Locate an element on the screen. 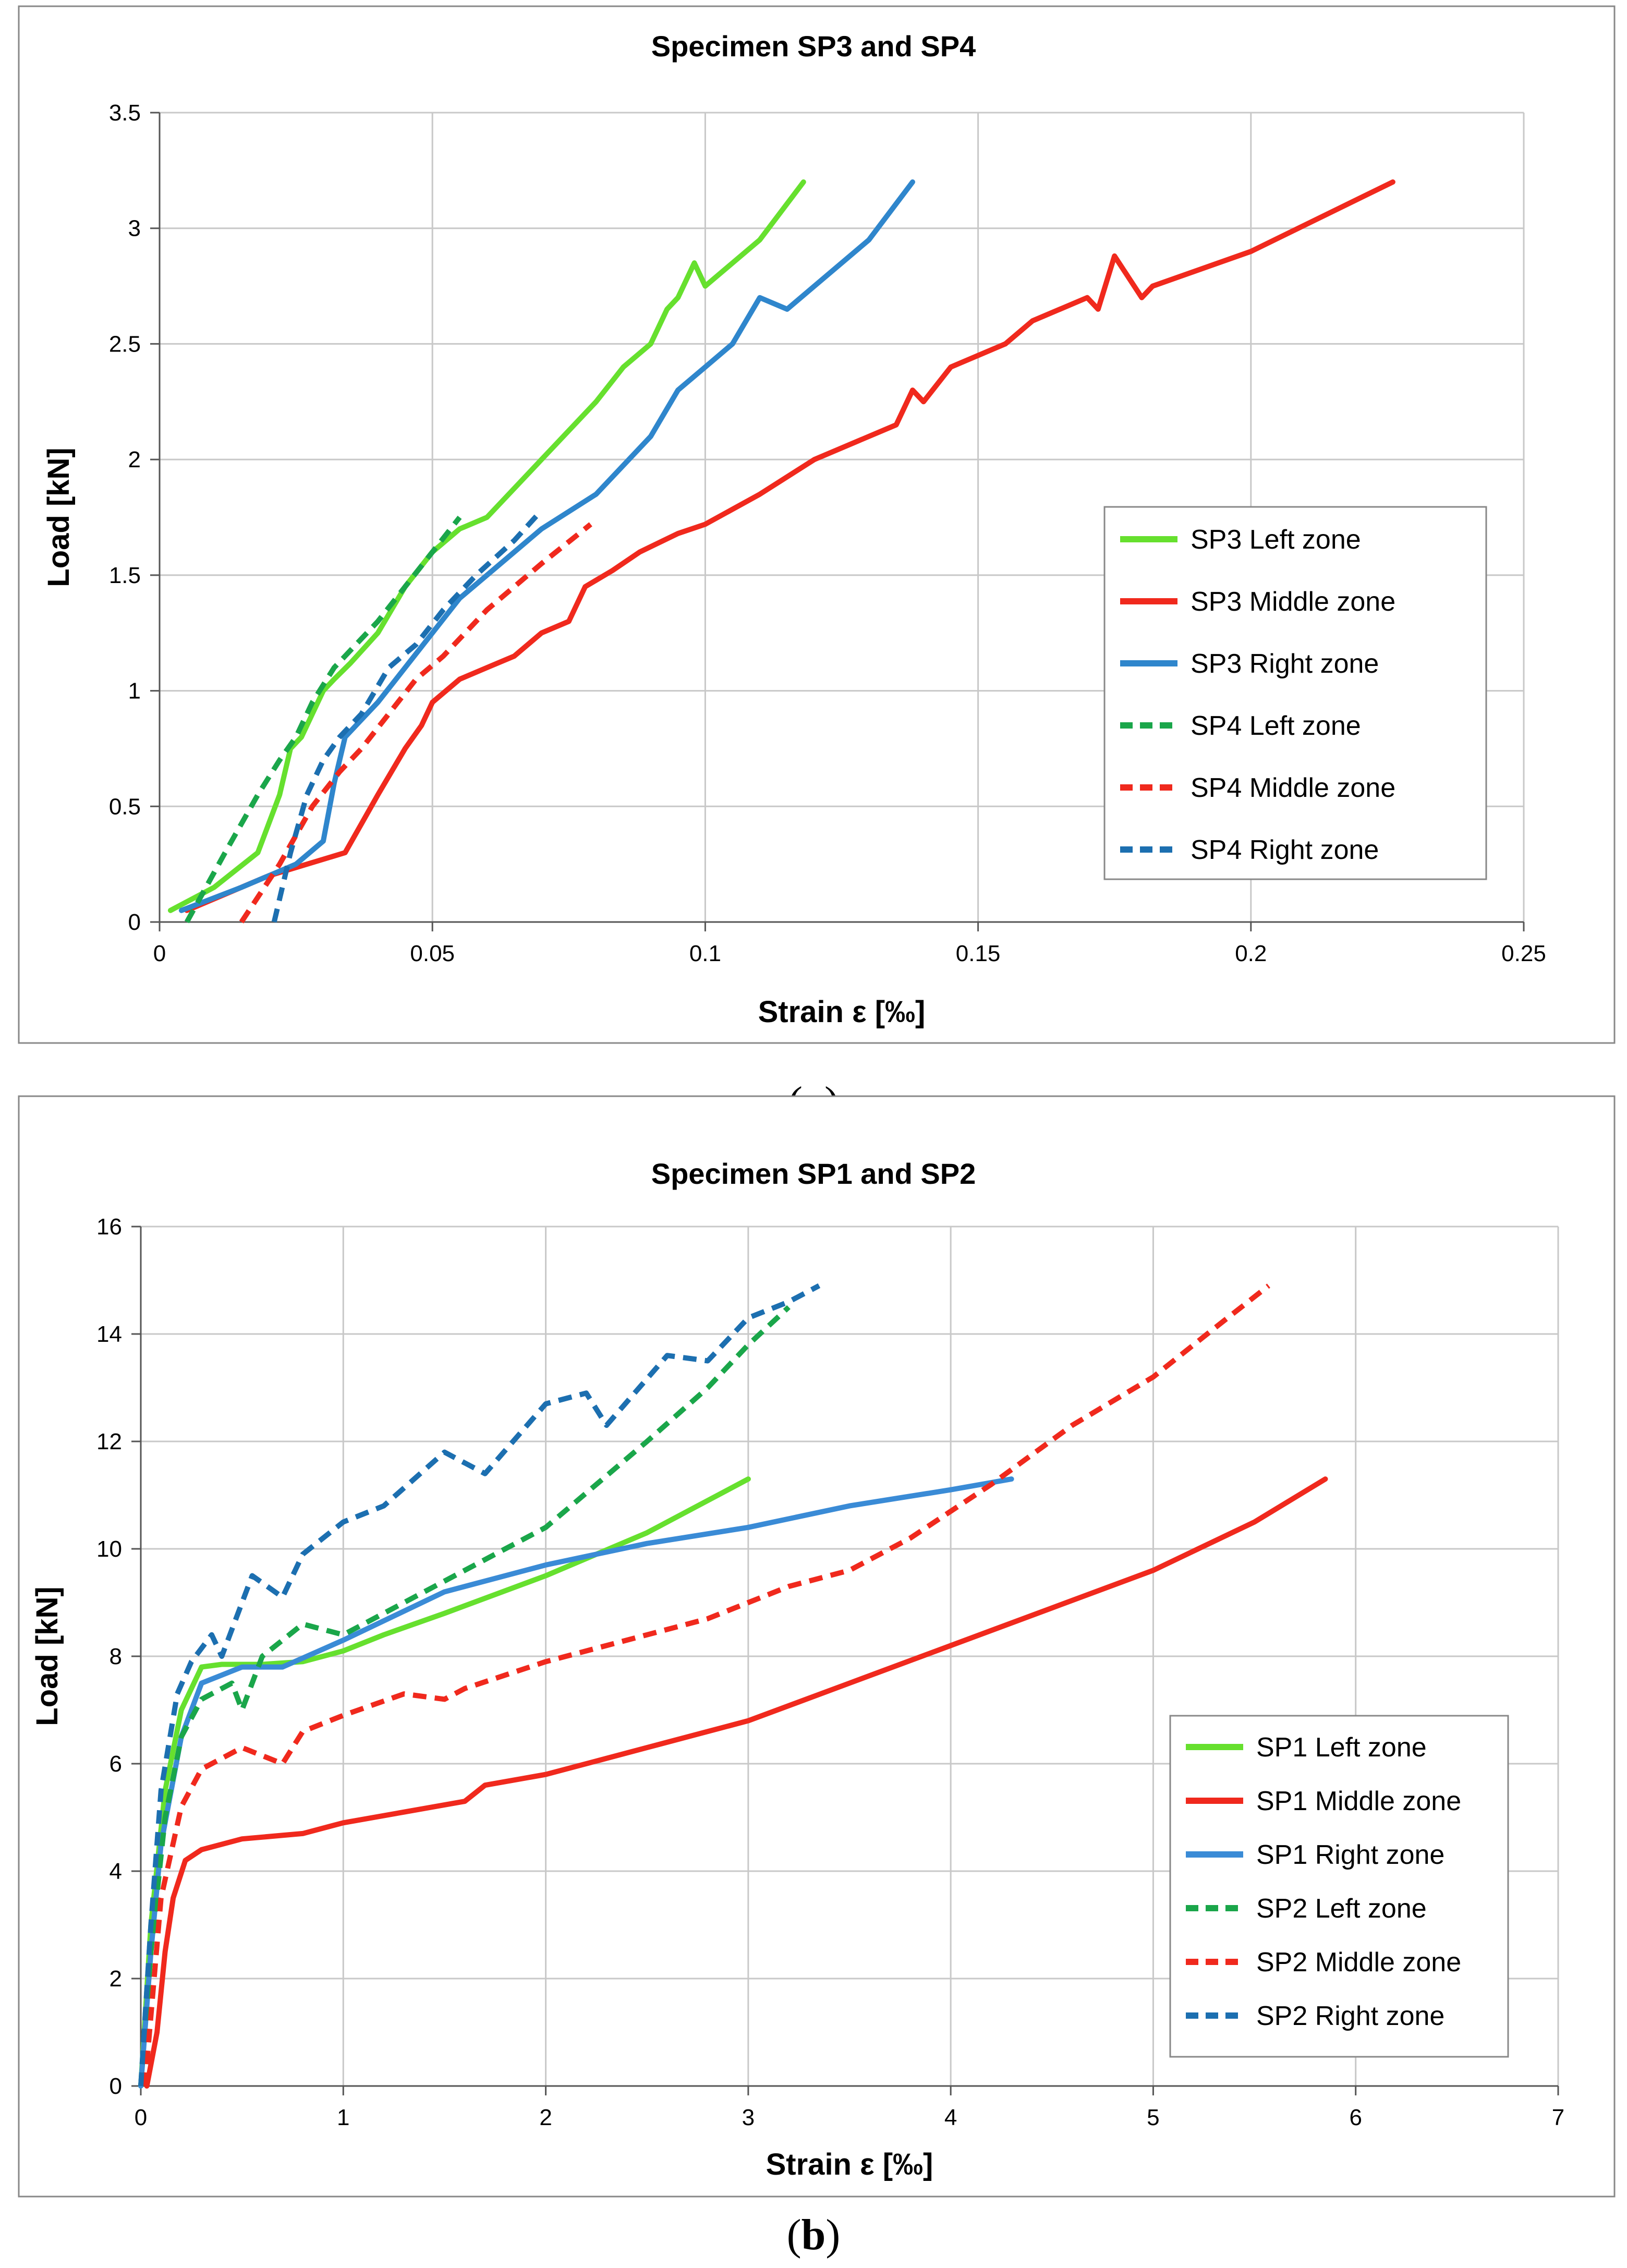 This screenshot has width=1627, height=2268. series-line-sp2-right-zone is located at coordinates (479, 1685).